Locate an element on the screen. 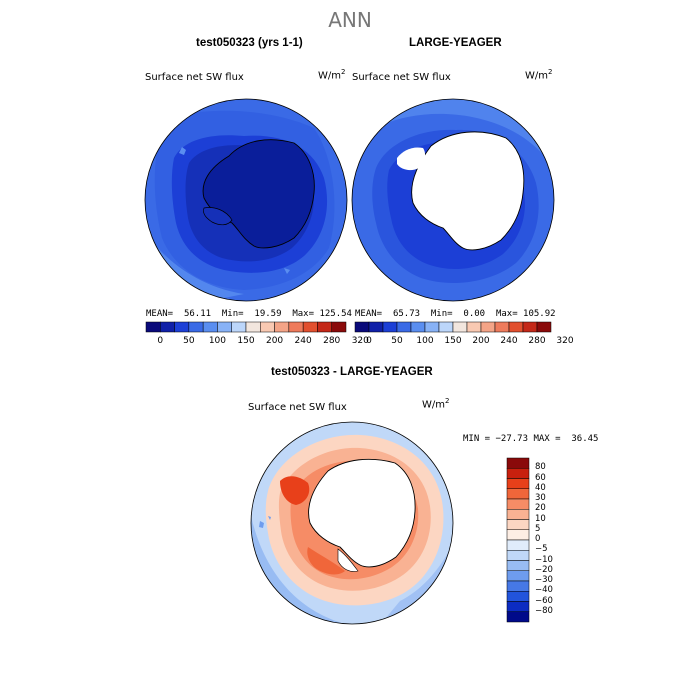 The width and height of the screenshot is (700, 700). diff-colorbar-label: 5 is located at coordinates (538, 528).